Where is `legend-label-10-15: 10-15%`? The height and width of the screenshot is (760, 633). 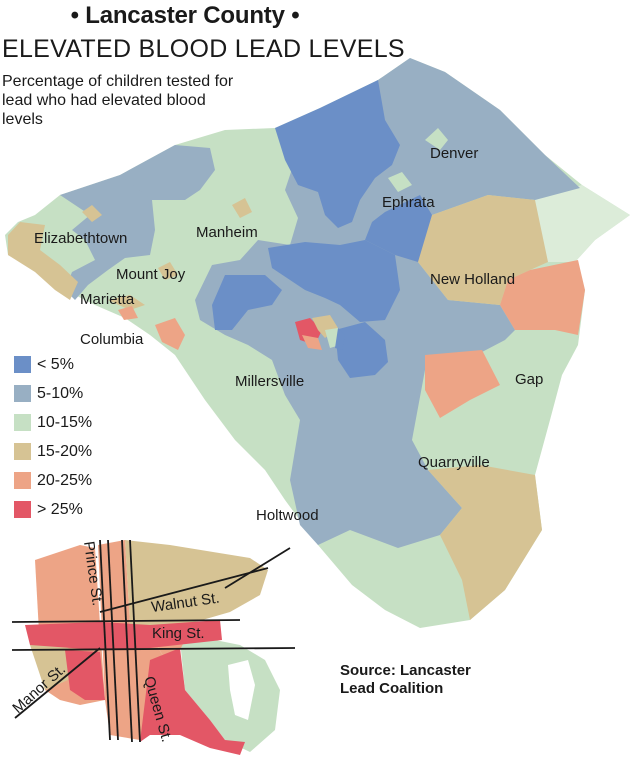 legend-label-10-15: 10-15% is located at coordinates (65, 422).